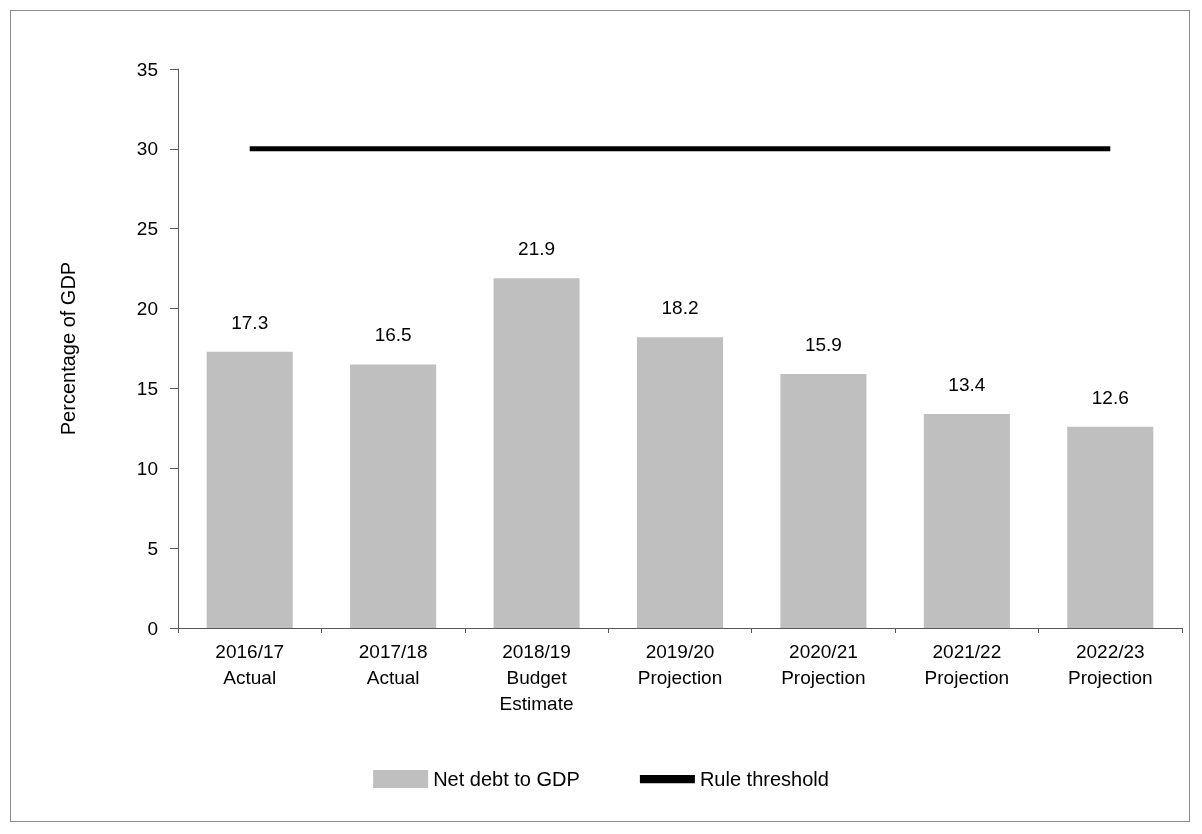  Describe the element at coordinates (764, 779) in the screenshot. I see `legend-label: Rule threshold` at that location.